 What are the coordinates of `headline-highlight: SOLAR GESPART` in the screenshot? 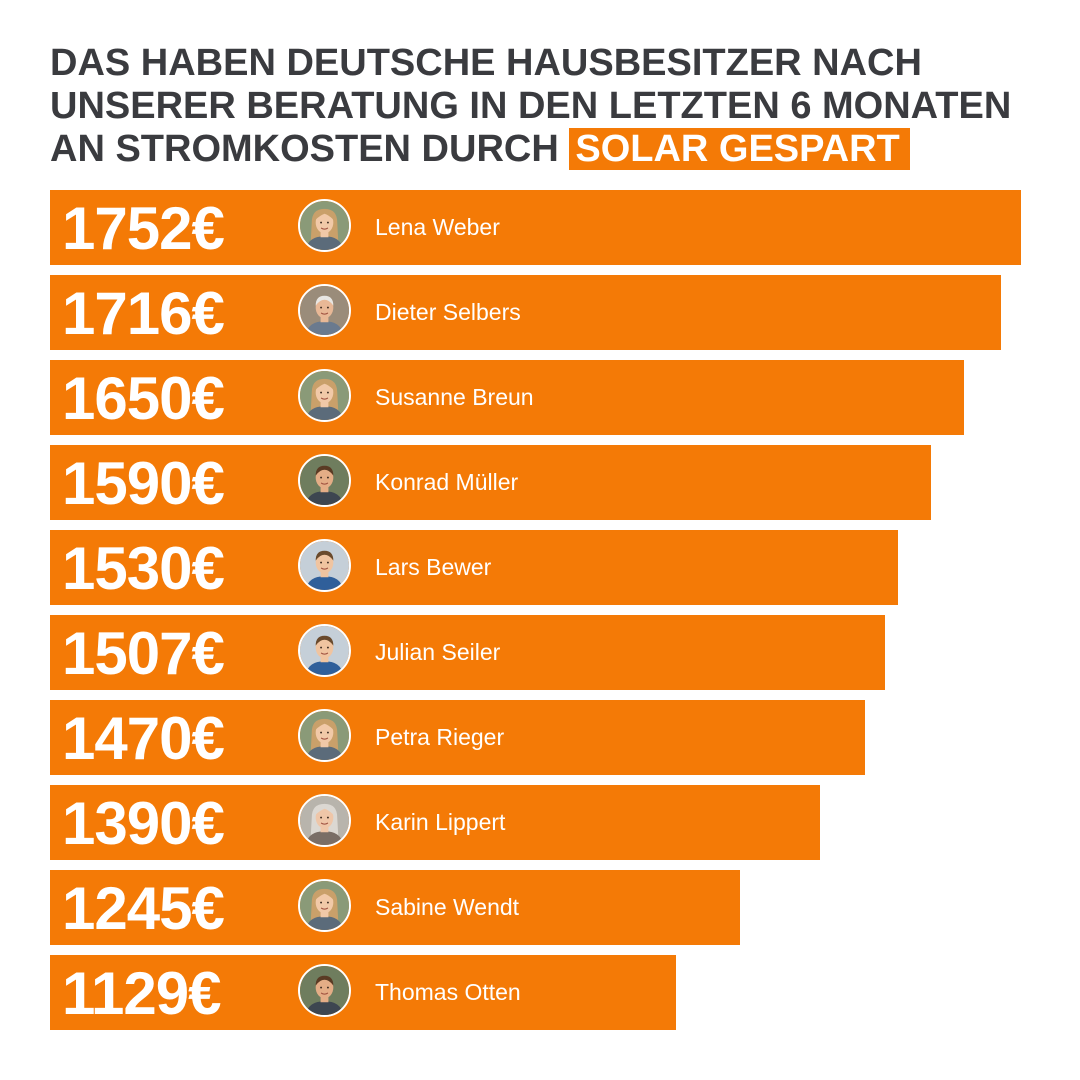 It's located at (739, 149).